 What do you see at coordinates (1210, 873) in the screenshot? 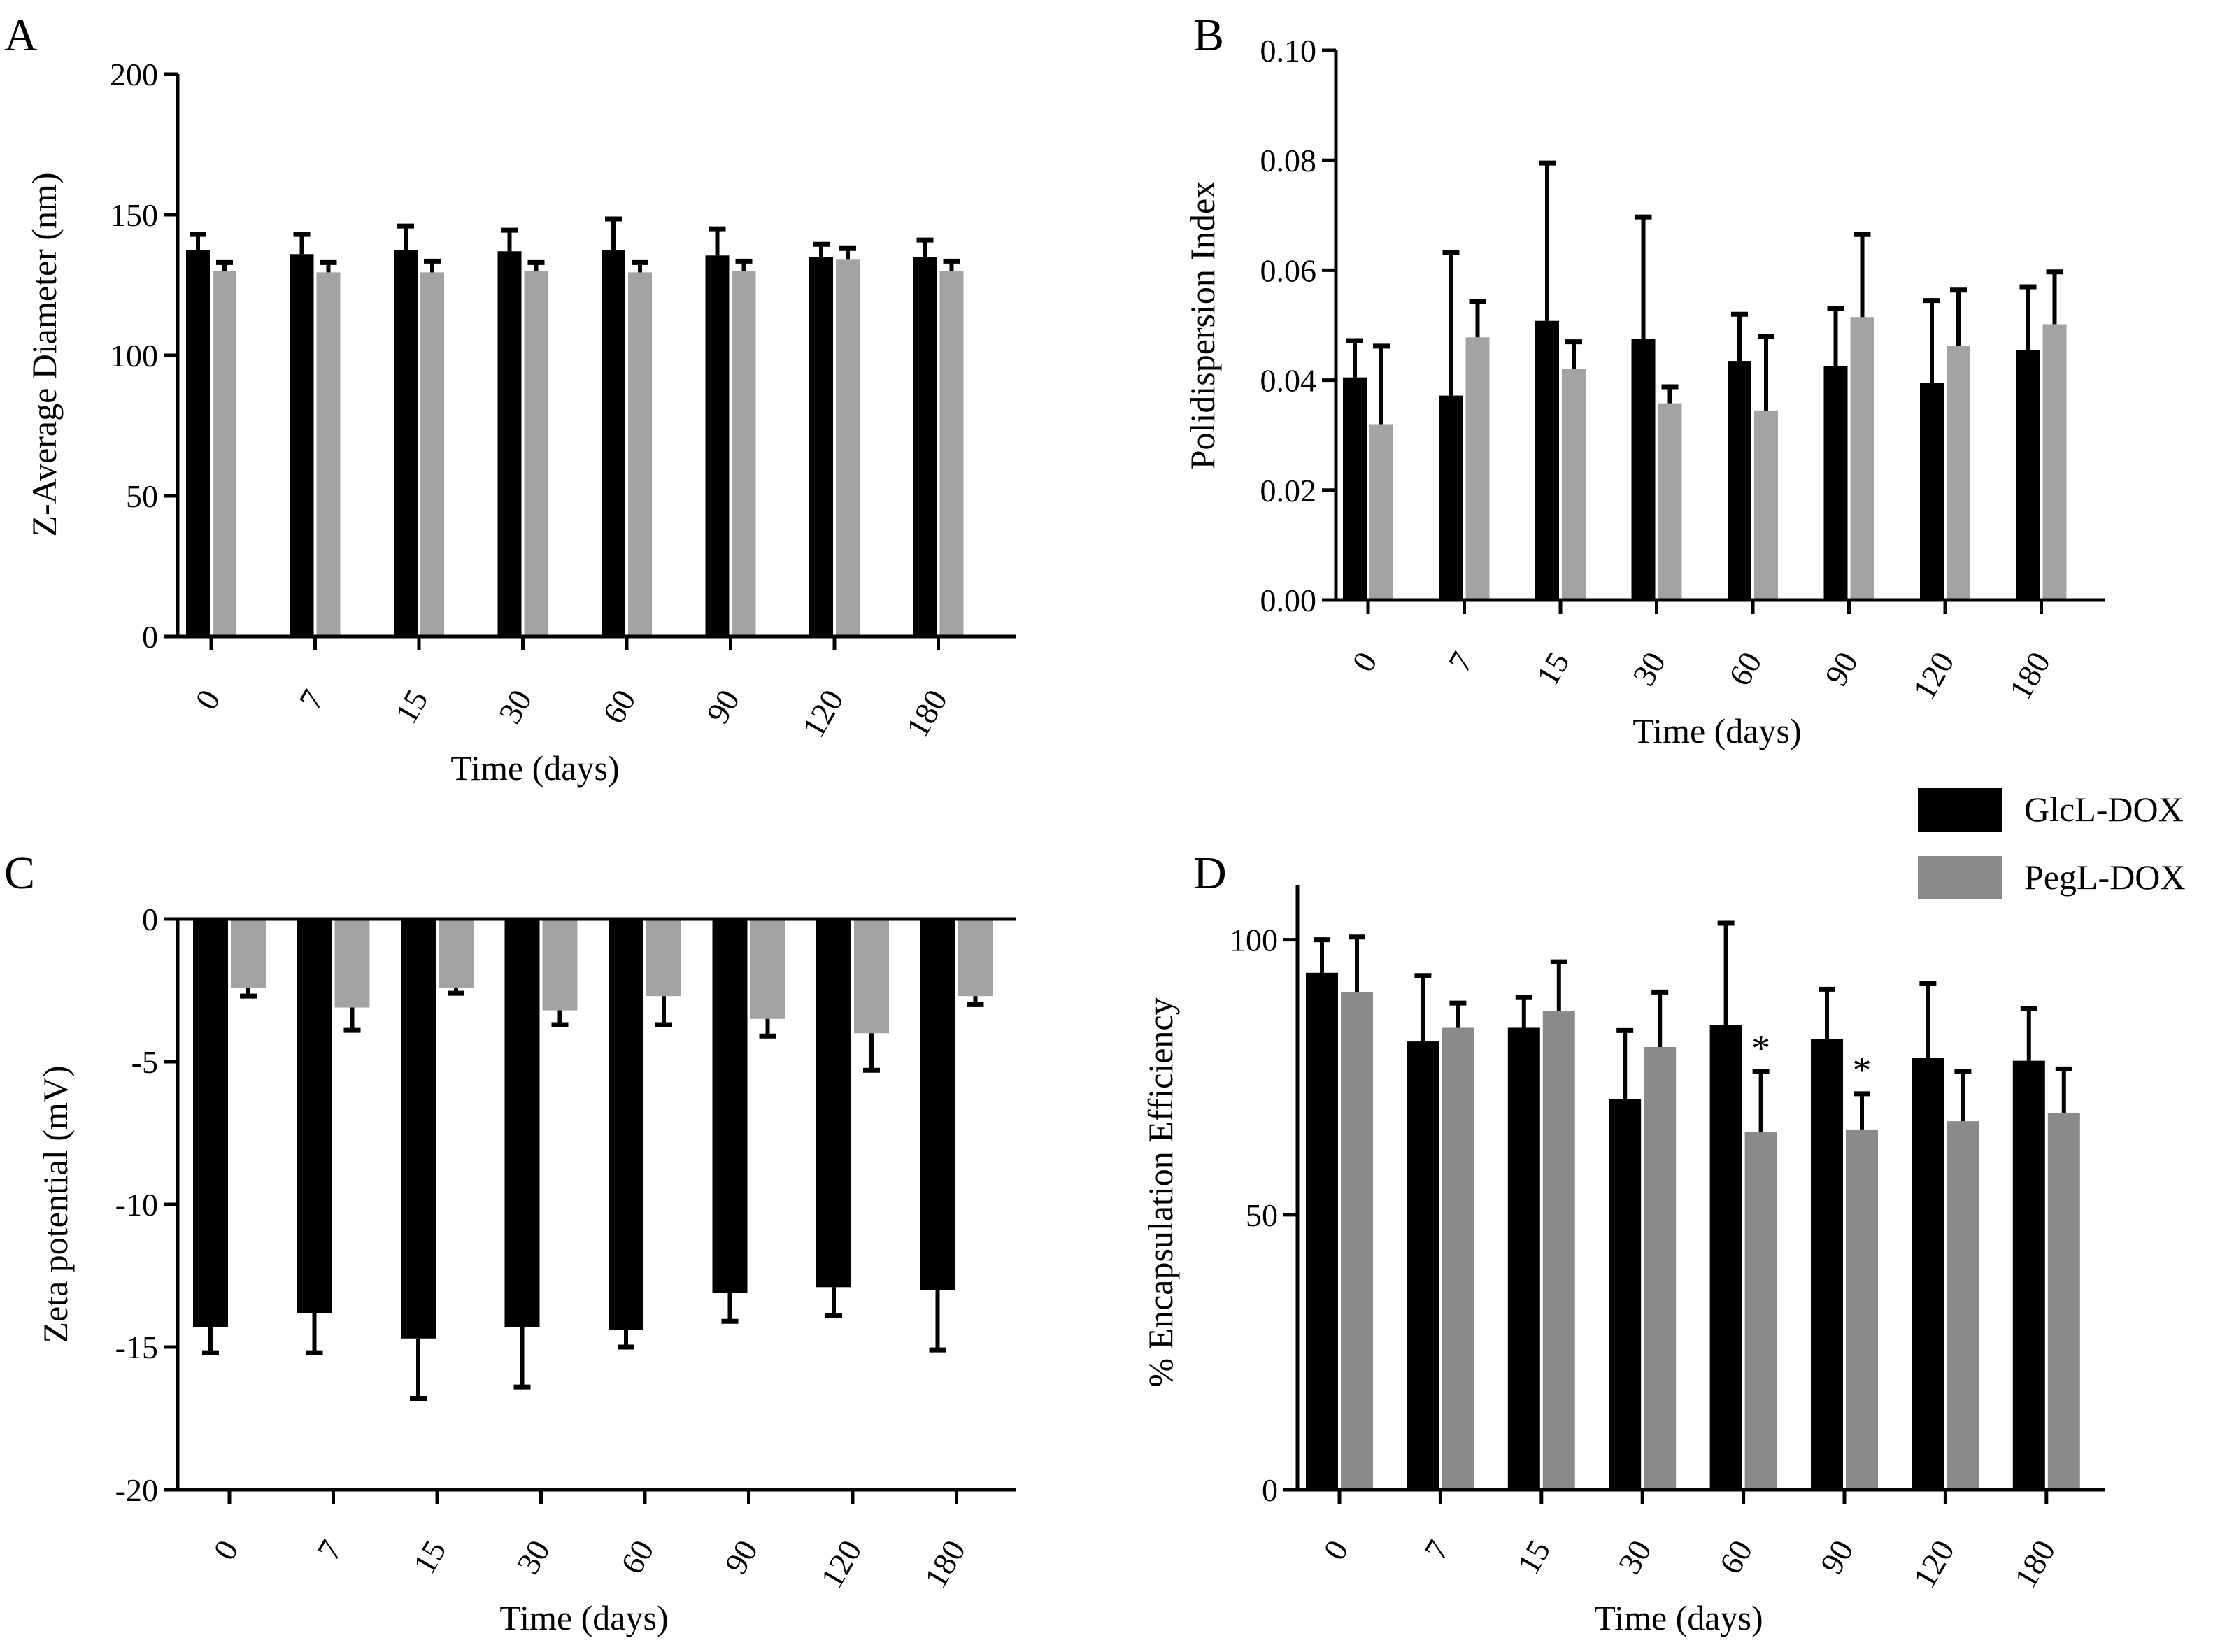
I see `panel-letter: D` at bounding box center [1210, 873].